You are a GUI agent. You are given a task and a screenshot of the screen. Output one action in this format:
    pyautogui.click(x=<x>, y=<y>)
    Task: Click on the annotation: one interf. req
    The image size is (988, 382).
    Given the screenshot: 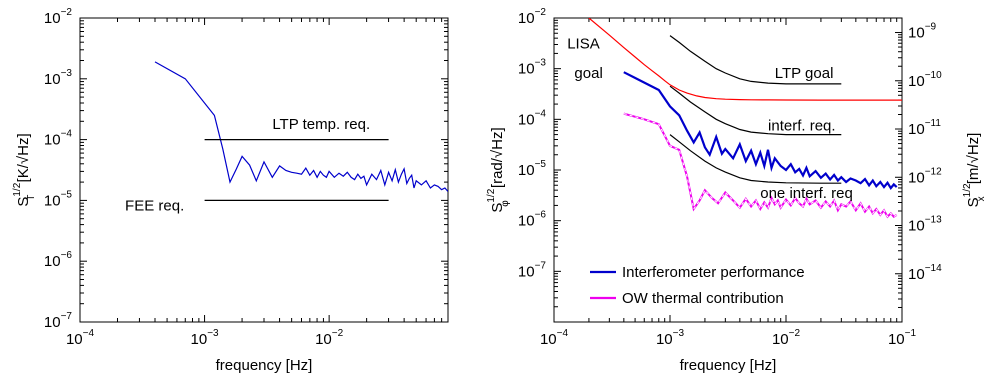 What is the action you would take?
    pyautogui.click(x=806, y=193)
    